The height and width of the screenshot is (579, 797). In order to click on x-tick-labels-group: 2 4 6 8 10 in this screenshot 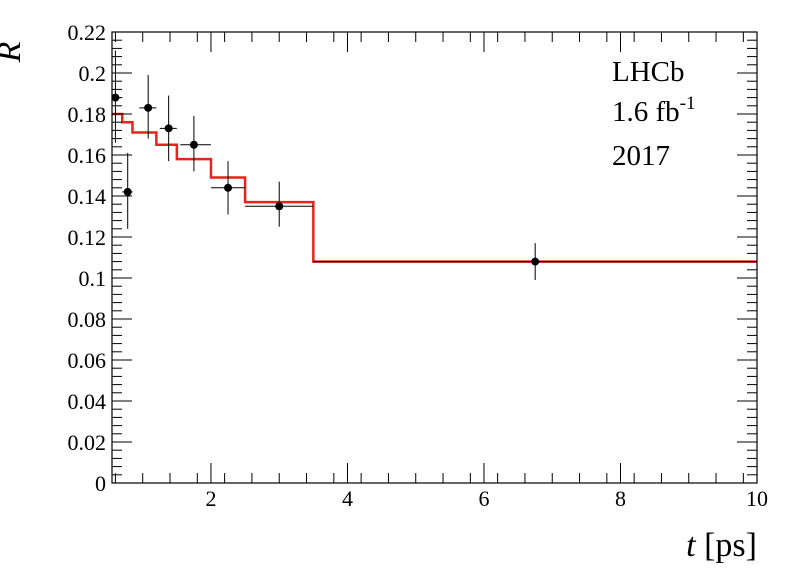, I will do `click(486, 498)`.